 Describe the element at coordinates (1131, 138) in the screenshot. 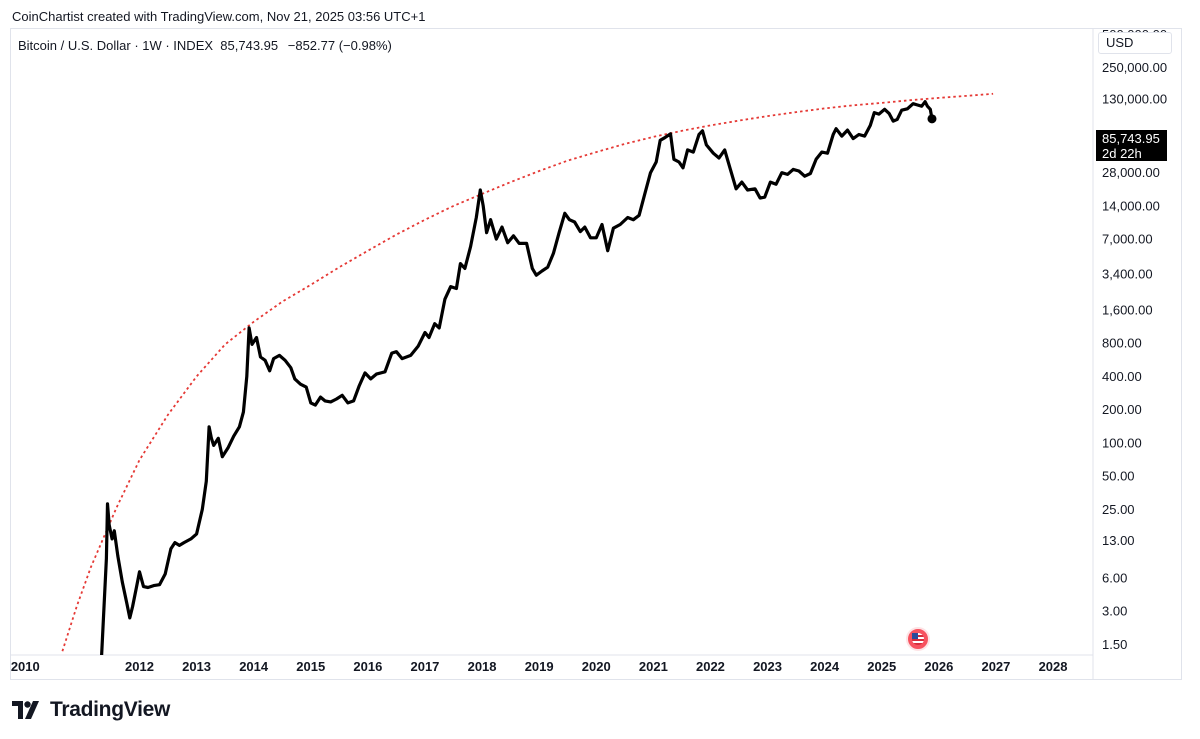

I see `last-price-value: 85,743.95` at that location.